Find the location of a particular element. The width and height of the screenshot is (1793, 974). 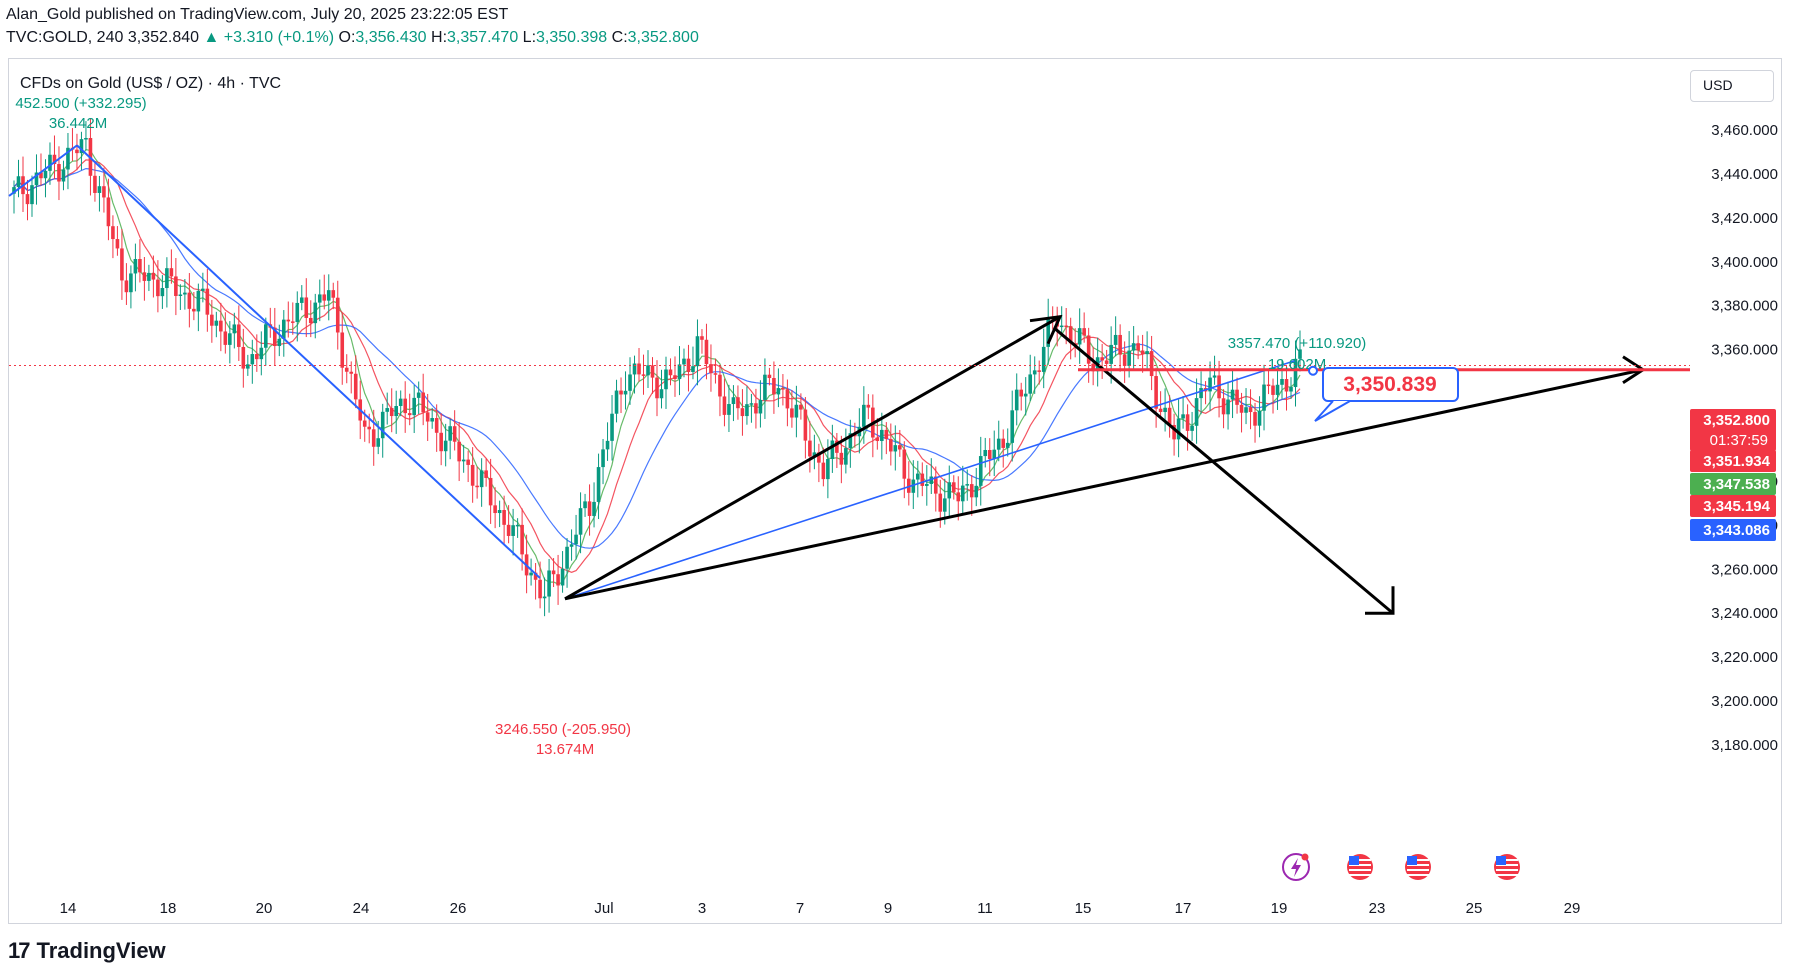

x-tick-label: 3 is located at coordinates (702, 908).